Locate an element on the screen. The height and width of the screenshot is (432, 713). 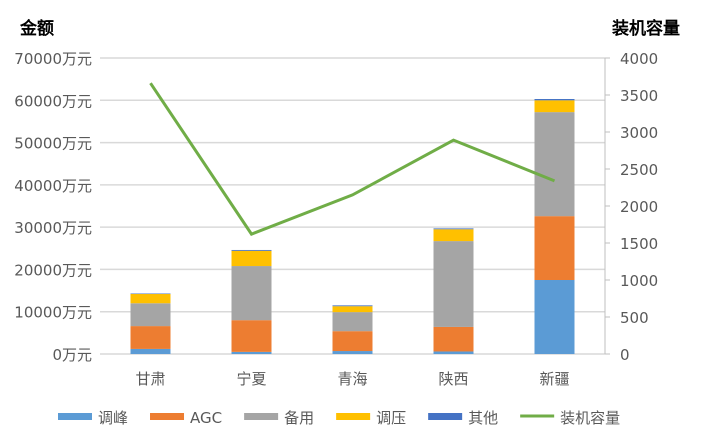
right-tick-label: 2000 is located at coordinates (639, 207).